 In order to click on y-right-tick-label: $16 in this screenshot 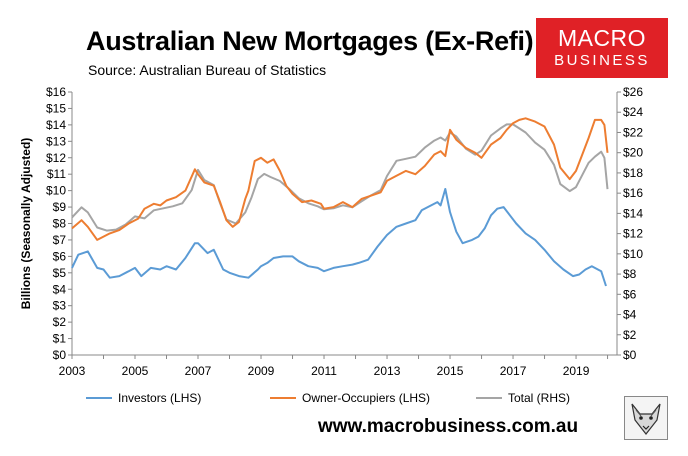, I will do `click(633, 193)`.